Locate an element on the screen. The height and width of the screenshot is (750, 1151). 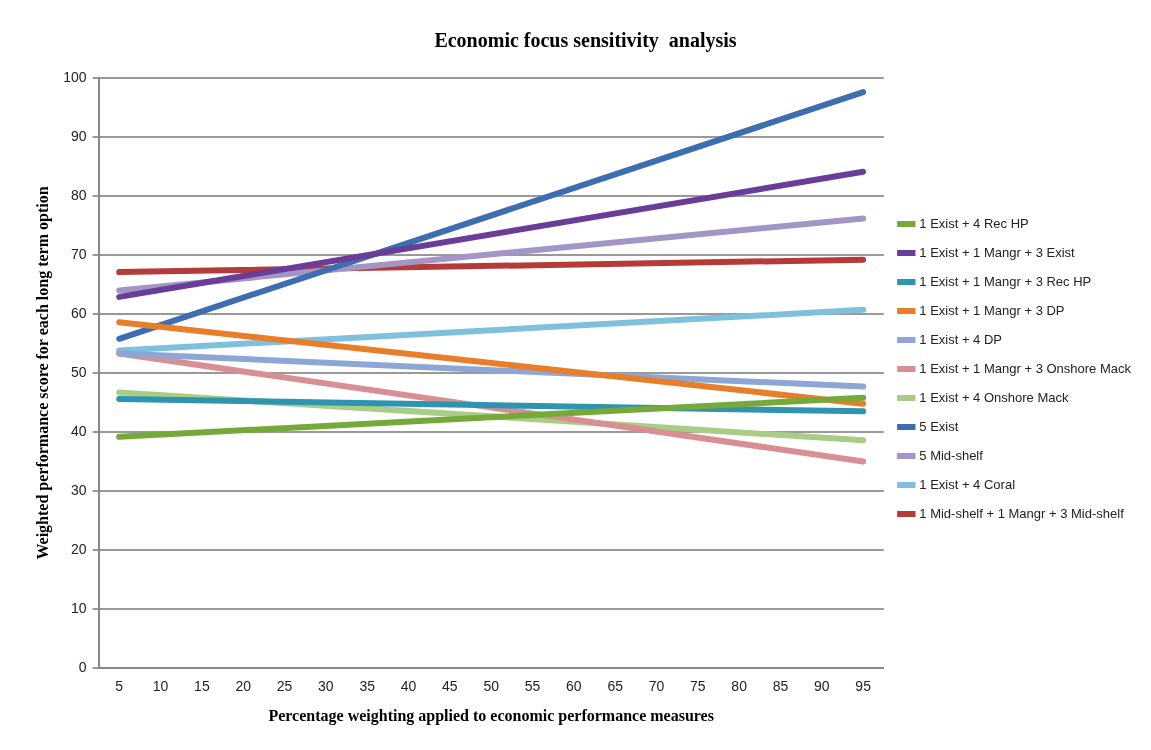
x-tick-label: 80 is located at coordinates (739, 686).